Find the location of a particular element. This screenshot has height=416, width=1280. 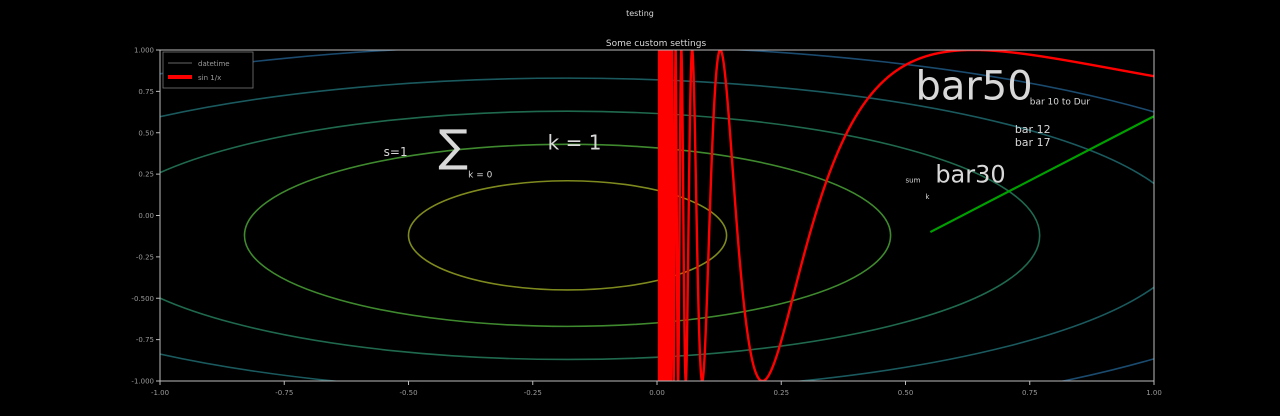

annotation-text: bar 17 is located at coordinates (1033, 142).